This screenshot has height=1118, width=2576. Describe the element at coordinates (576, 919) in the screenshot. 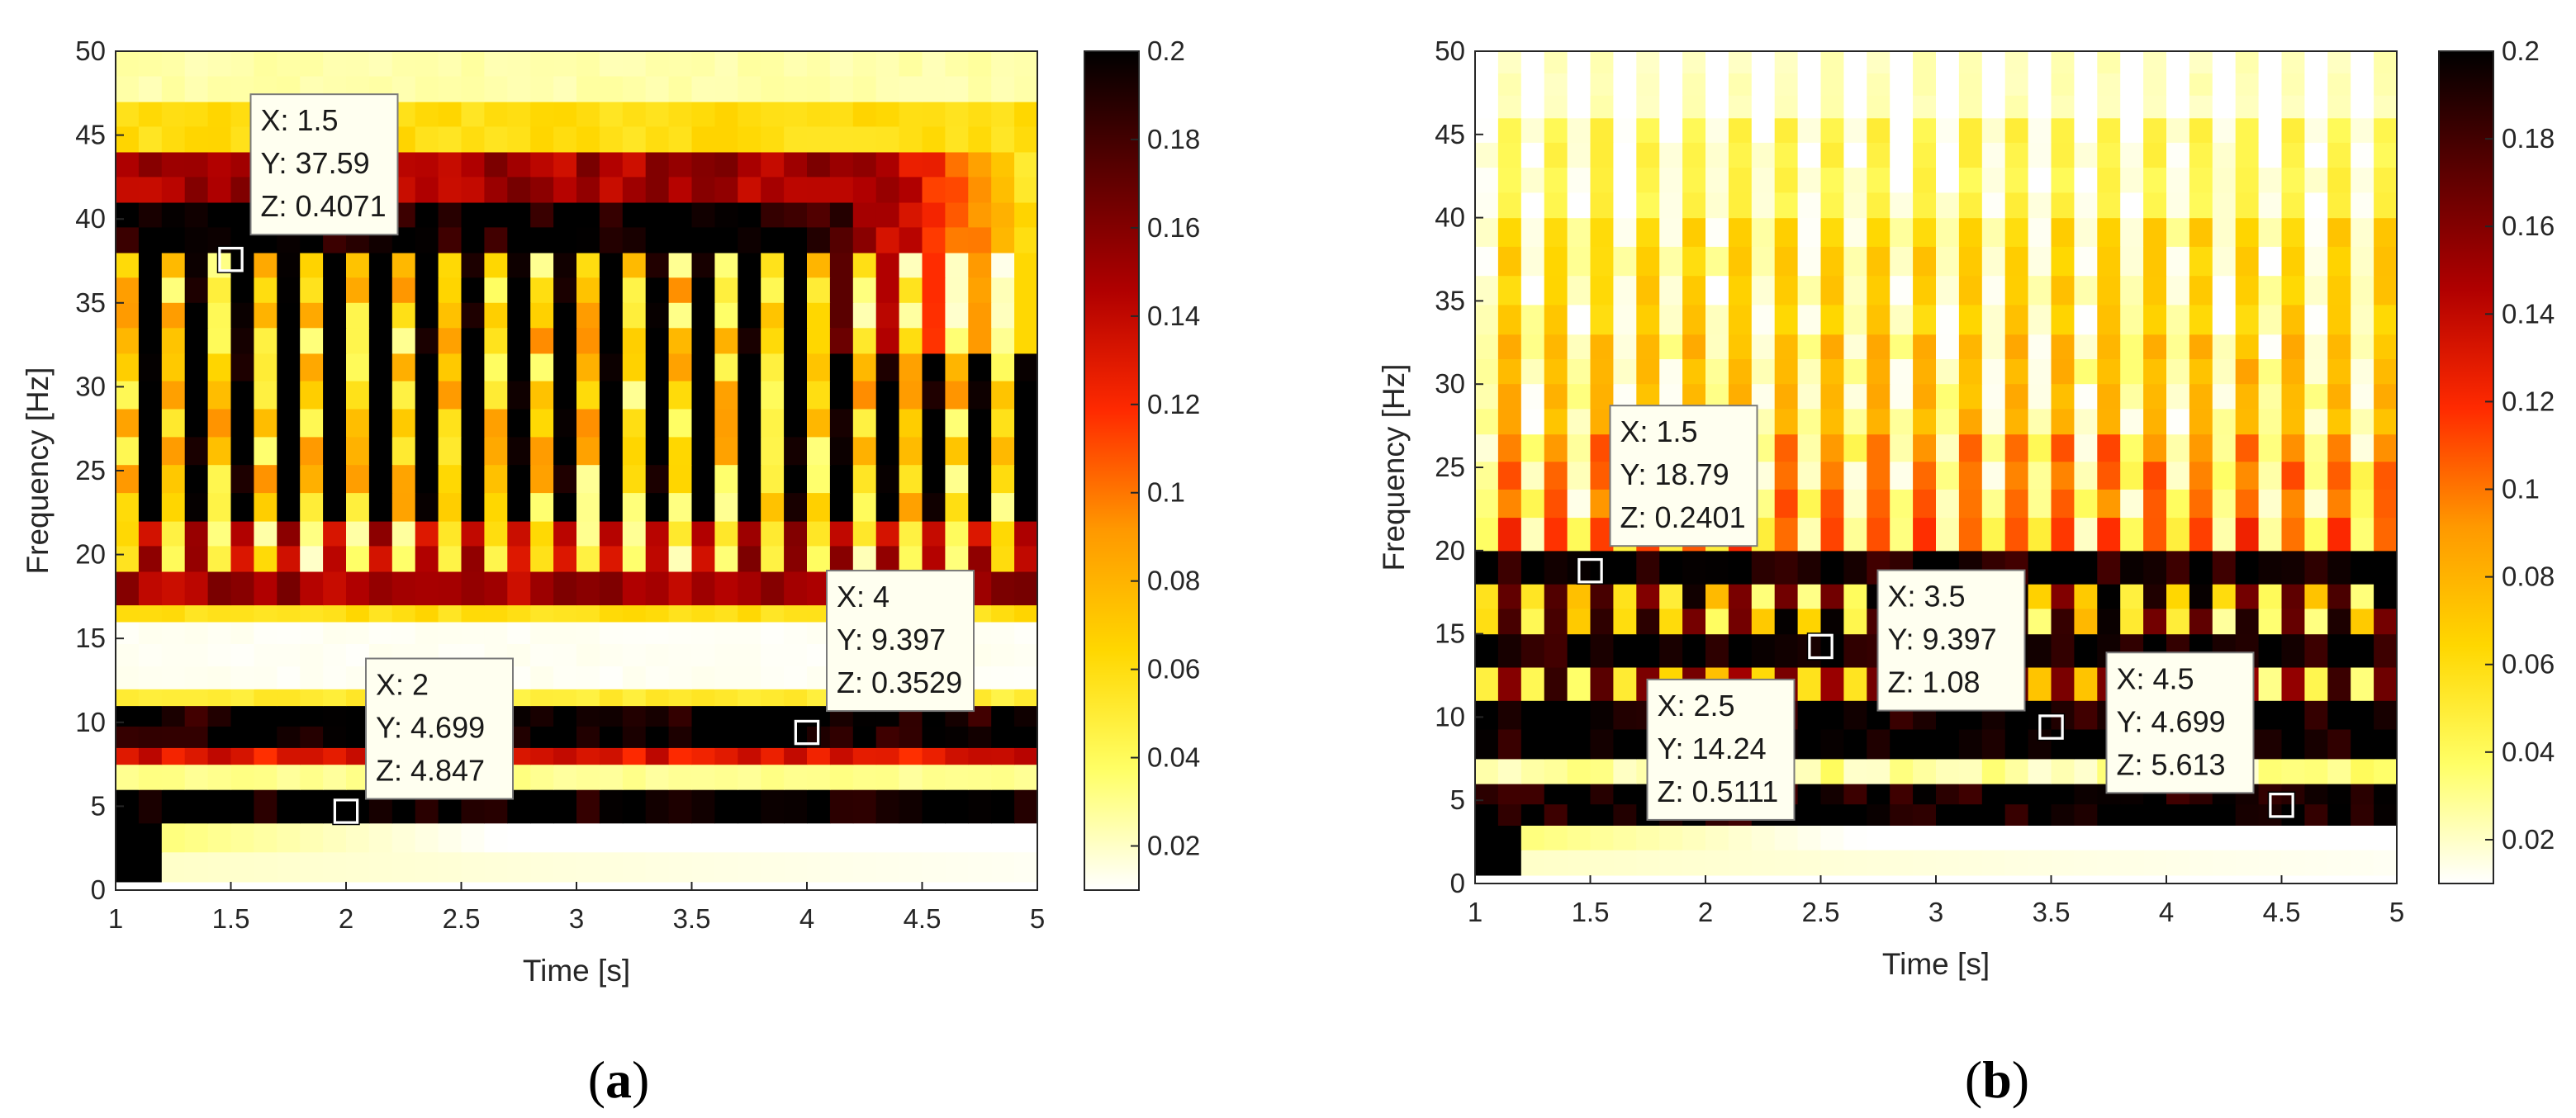

I see `x-tick-label: 3` at that location.